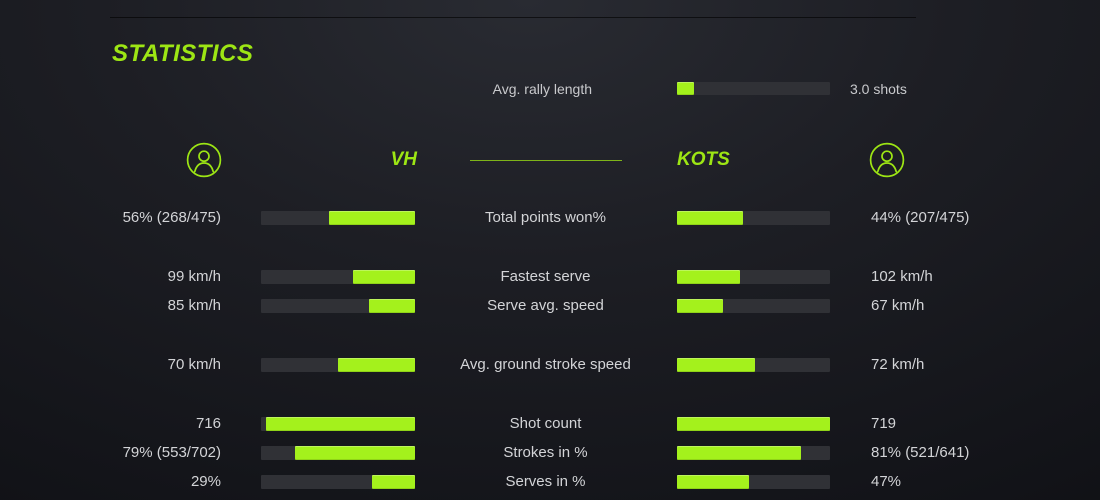 This screenshot has height=500, width=1100. I want to click on rally-length-bar-fill, so click(685, 88).